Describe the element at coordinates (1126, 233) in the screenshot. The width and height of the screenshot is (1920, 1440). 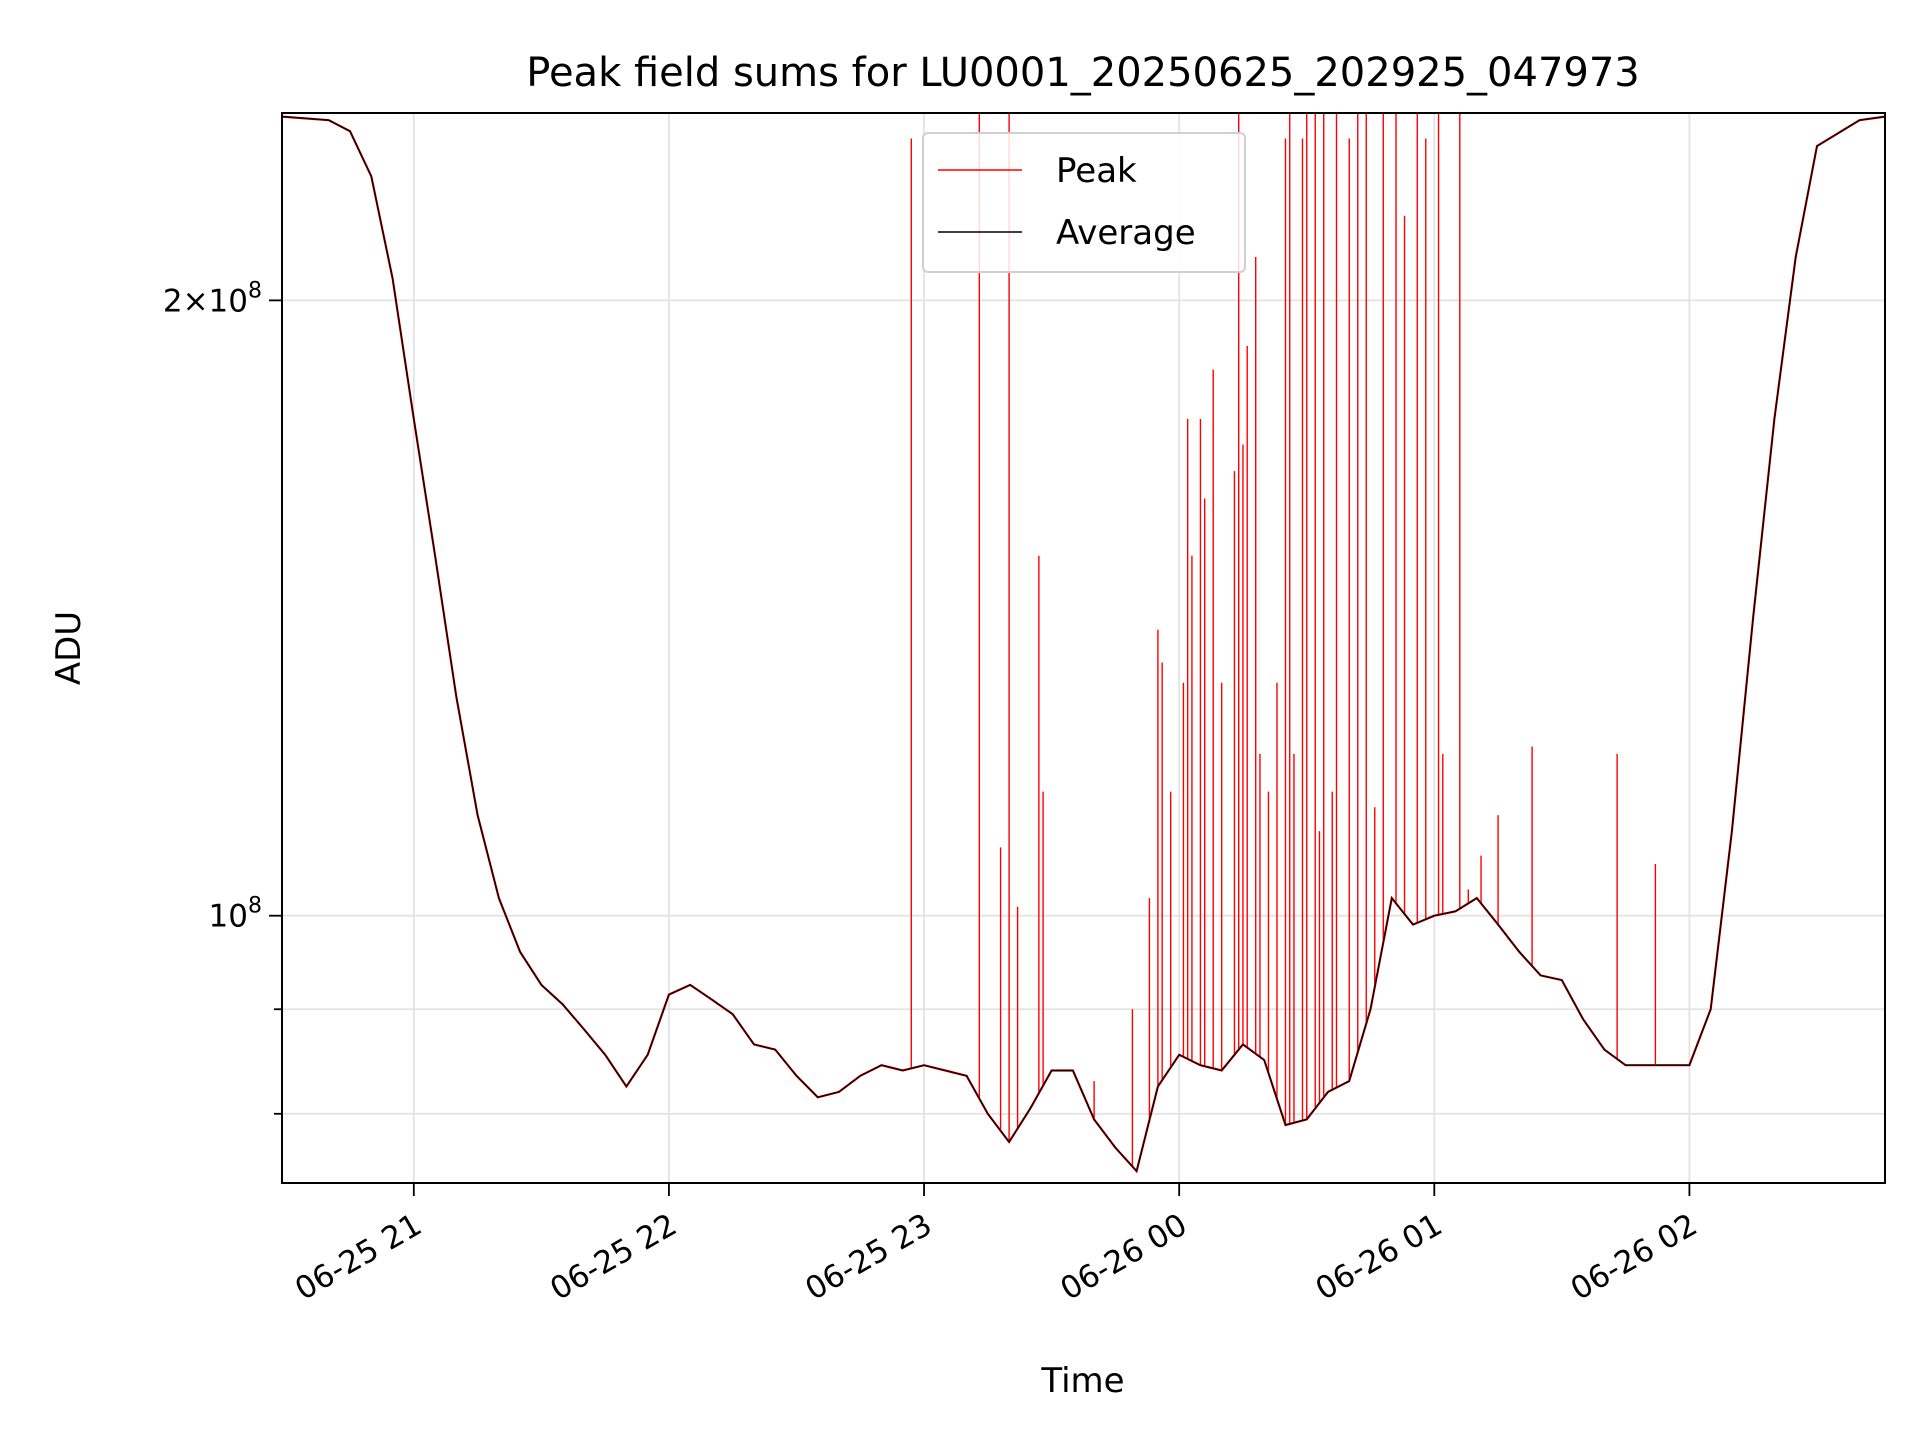
I see `legend-average-label: Average` at that location.